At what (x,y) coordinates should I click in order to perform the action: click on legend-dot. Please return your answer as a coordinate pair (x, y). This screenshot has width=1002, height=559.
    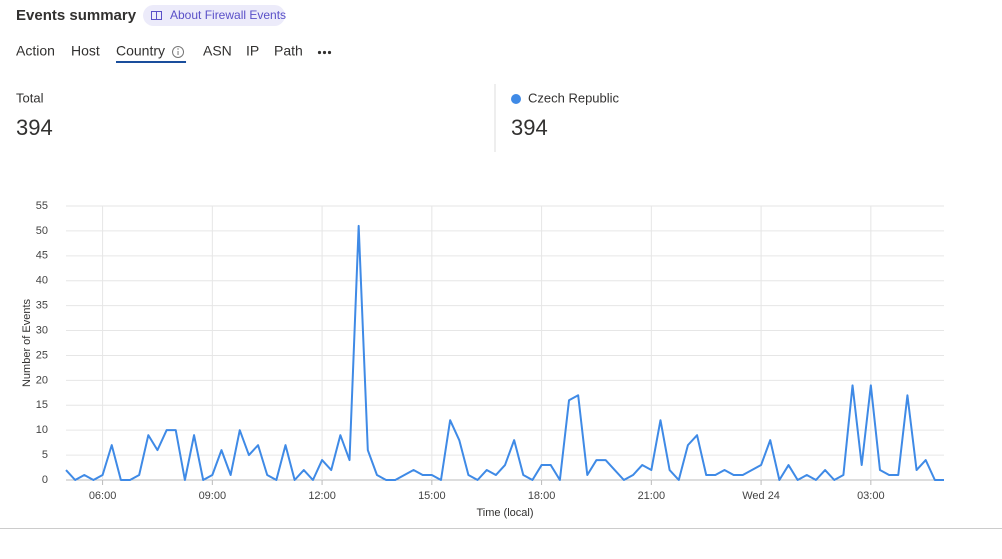
    Looking at the image, I should click on (516, 99).